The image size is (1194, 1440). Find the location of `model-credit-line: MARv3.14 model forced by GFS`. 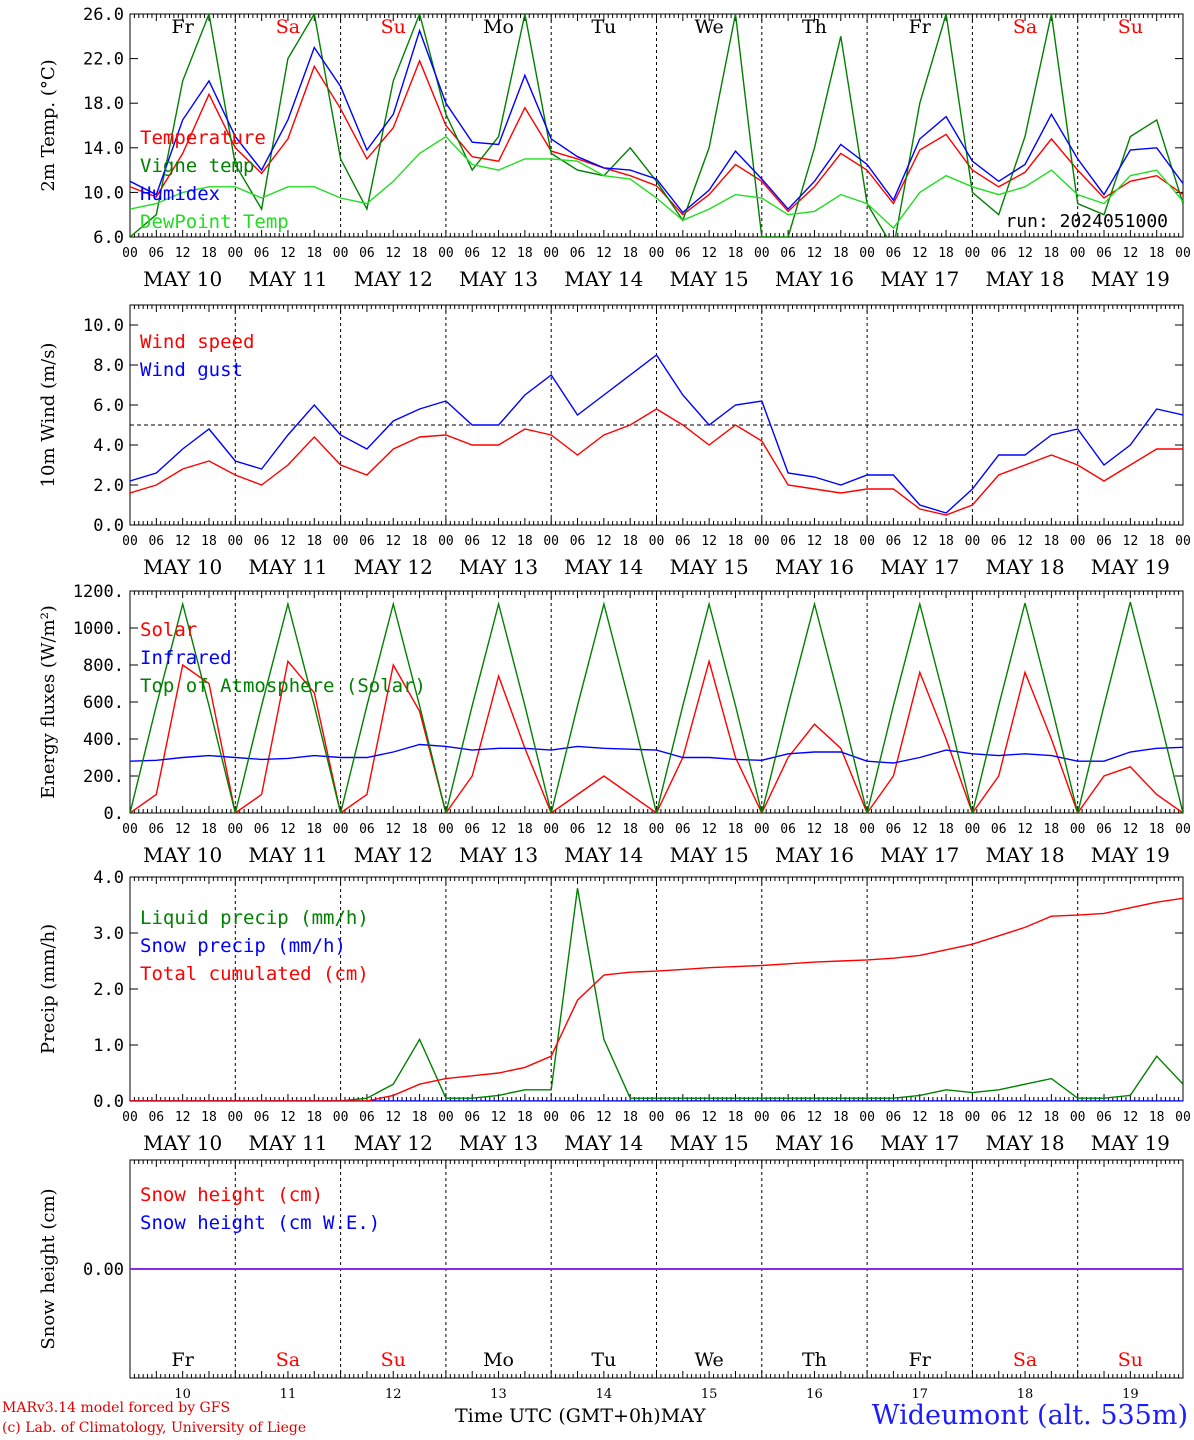

model-credit-line: MARv3.14 model forced by GFS is located at coordinates (116, 1408).